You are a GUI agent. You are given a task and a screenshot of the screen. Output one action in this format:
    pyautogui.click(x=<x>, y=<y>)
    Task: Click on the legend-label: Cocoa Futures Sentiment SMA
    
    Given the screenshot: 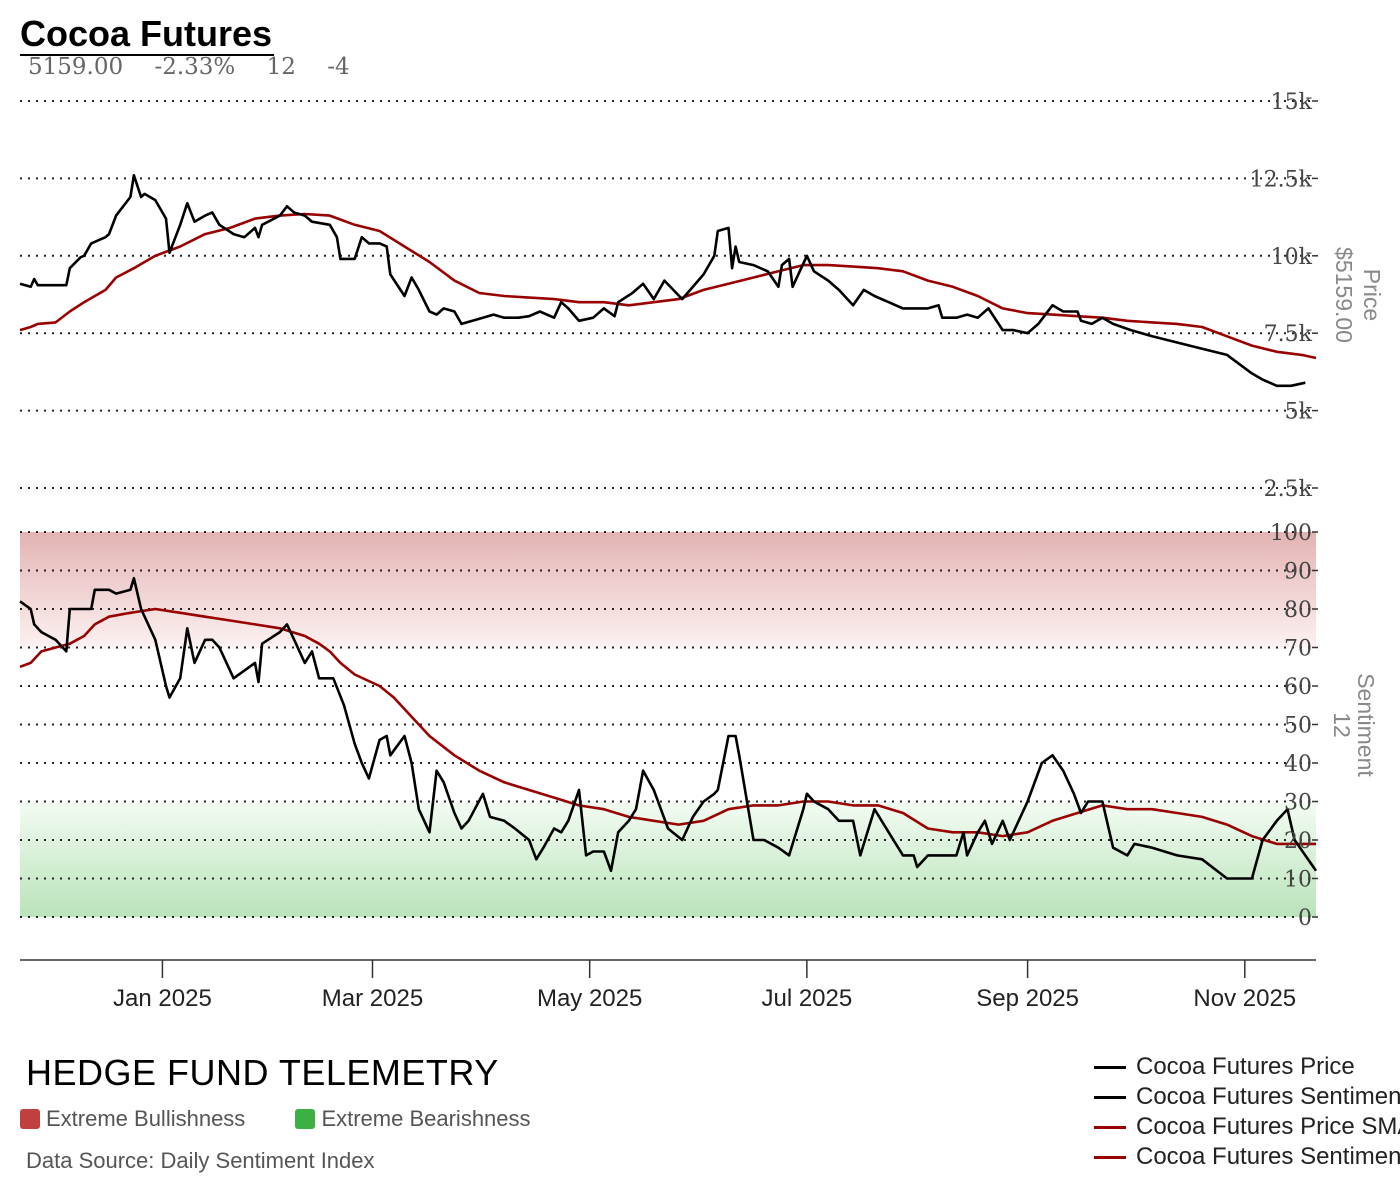 What is the action you would take?
    pyautogui.click(x=1268, y=1156)
    